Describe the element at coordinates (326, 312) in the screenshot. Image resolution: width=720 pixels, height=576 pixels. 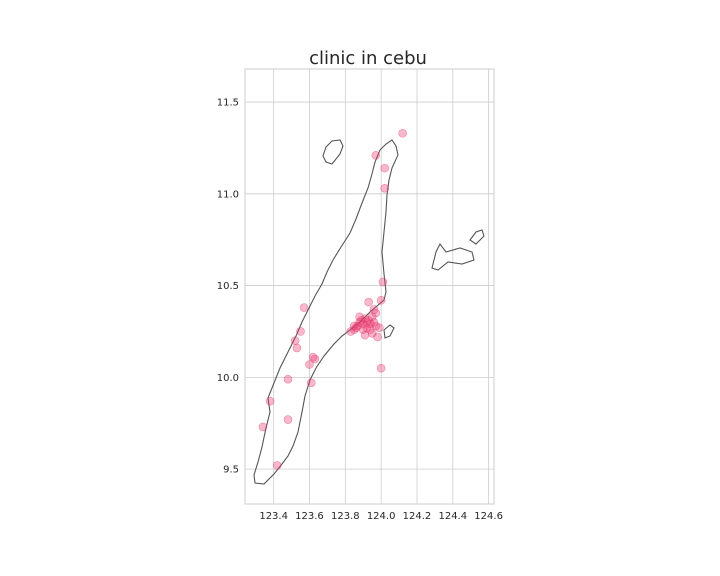
I see `cebu-island-outline` at that location.